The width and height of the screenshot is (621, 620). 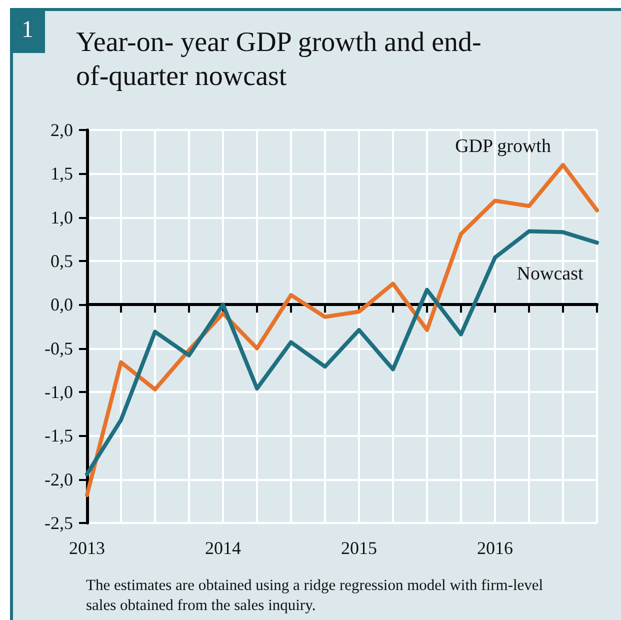 I want to click on y-tick-label: -1,5, so click(x=58, y=436).